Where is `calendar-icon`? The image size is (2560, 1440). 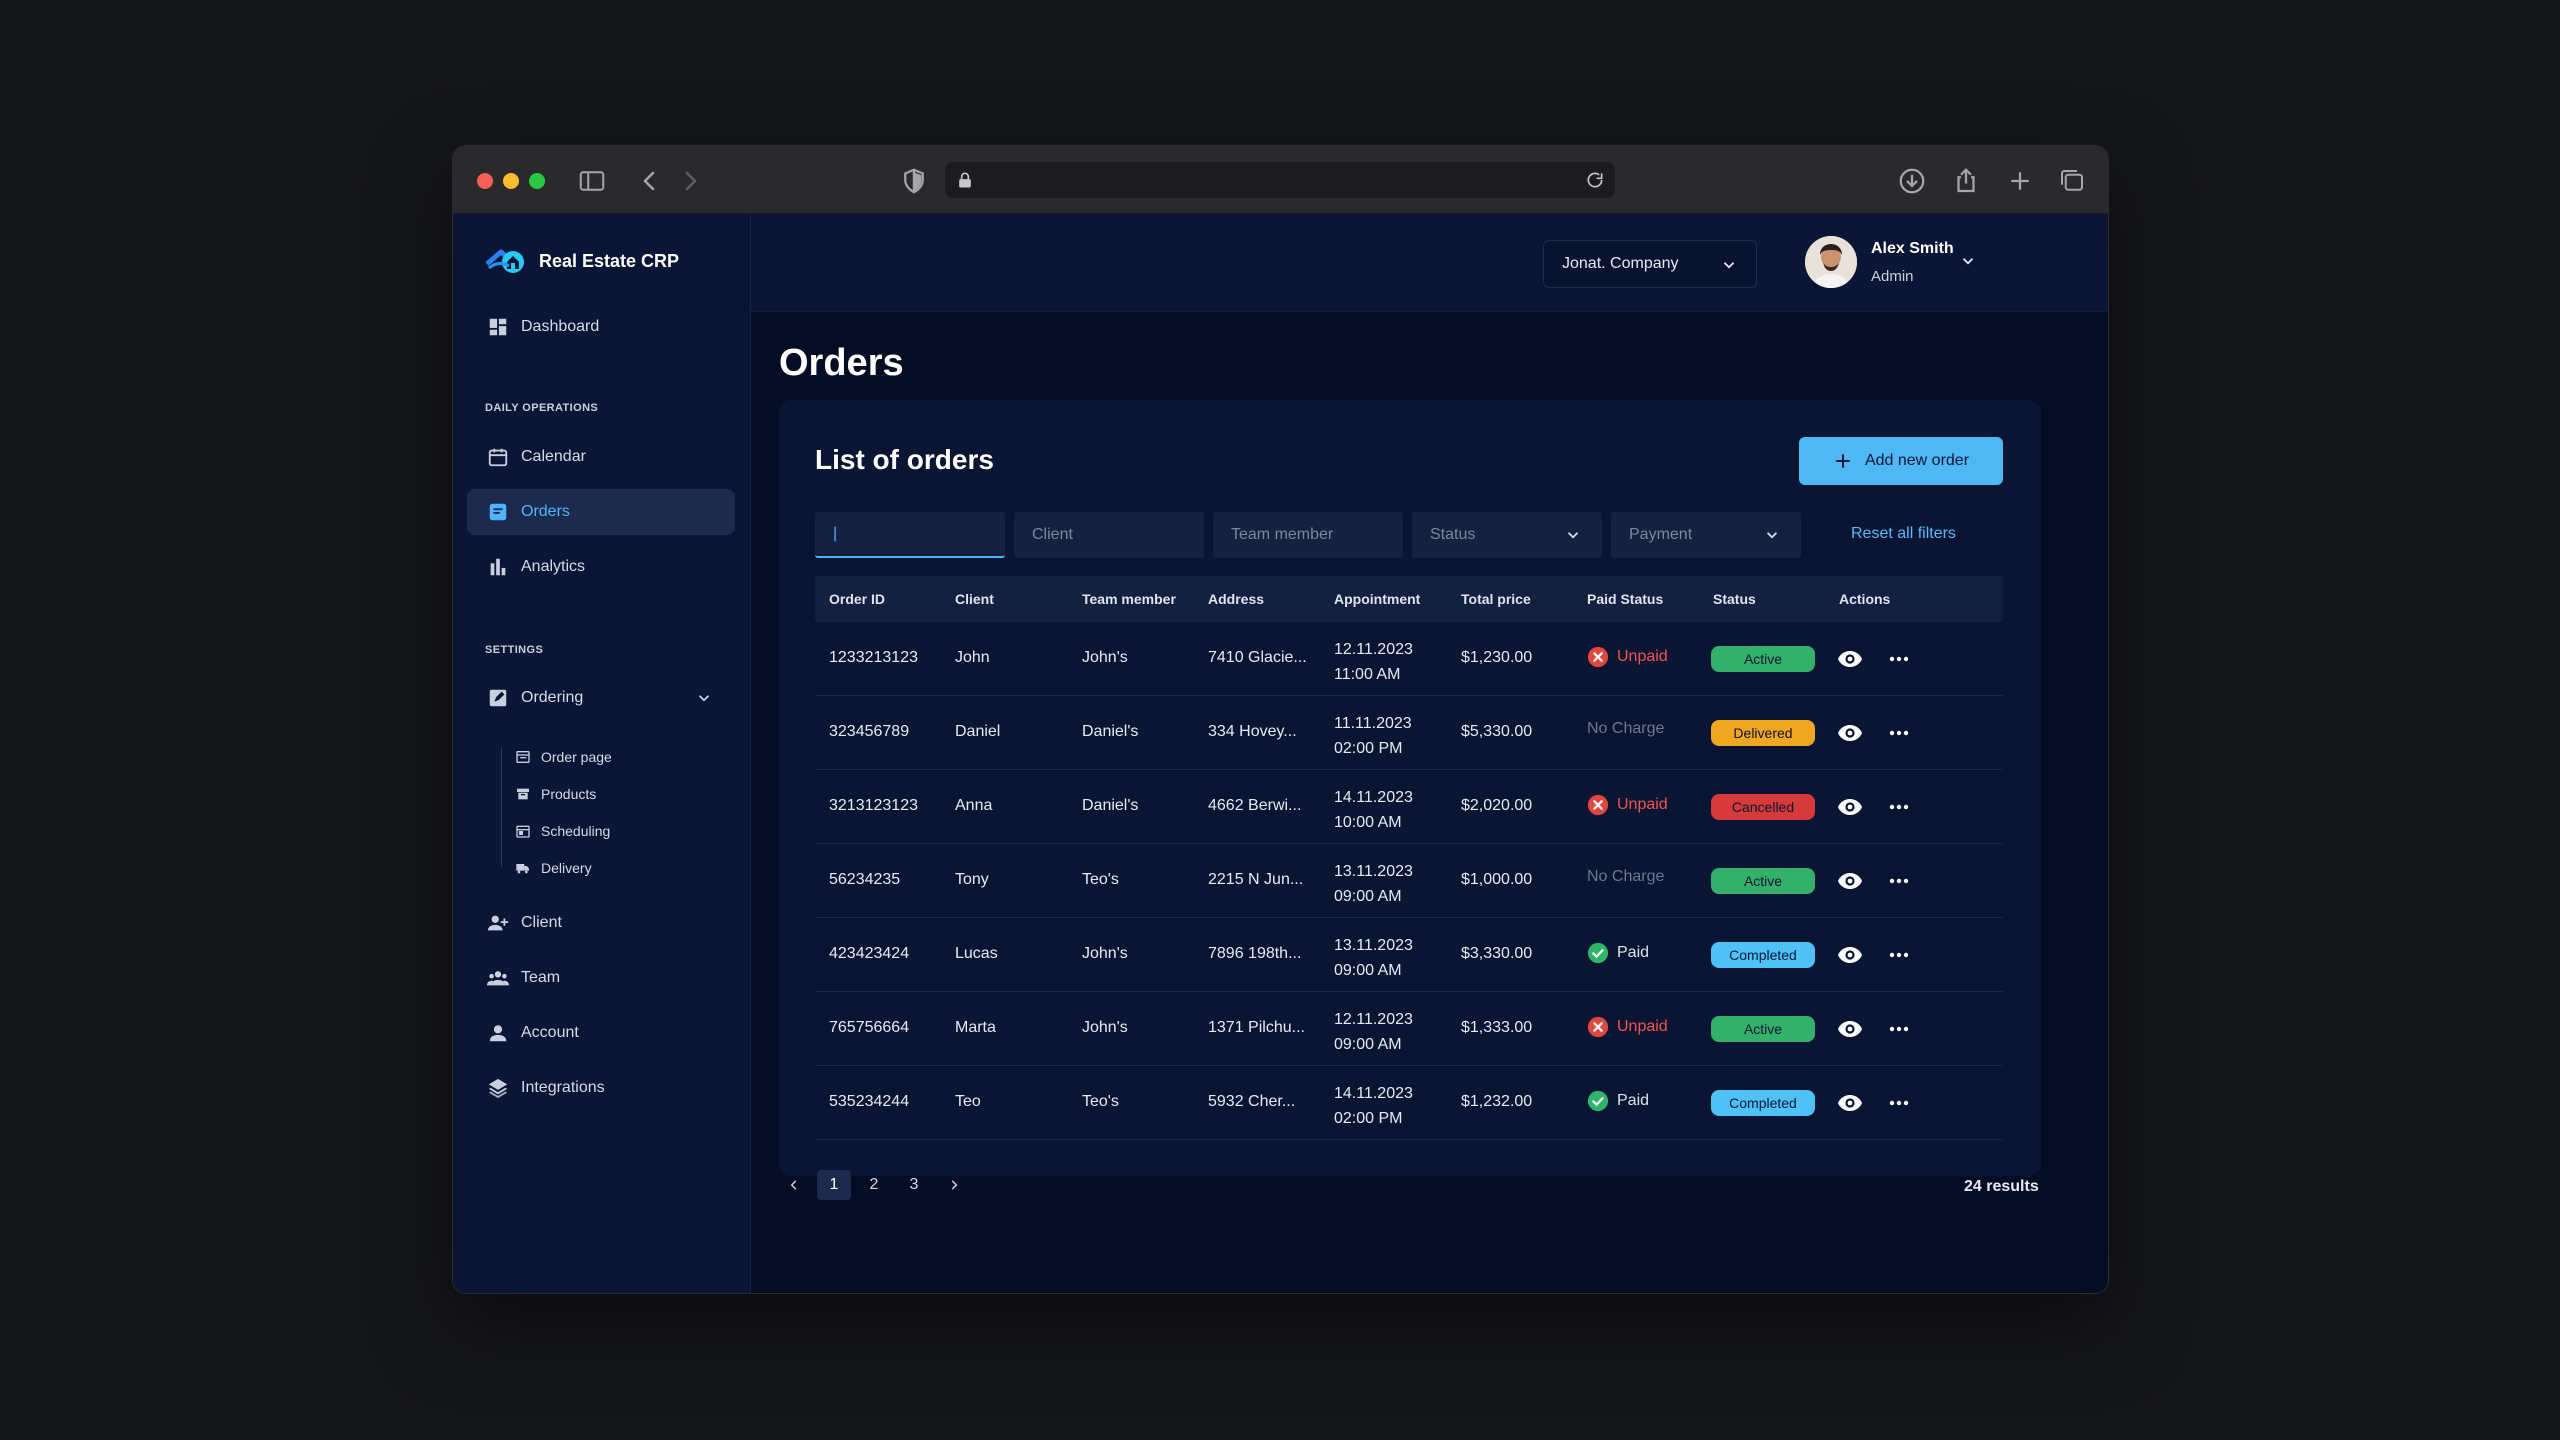 calendar-icon is located at coordinates (498, 457).